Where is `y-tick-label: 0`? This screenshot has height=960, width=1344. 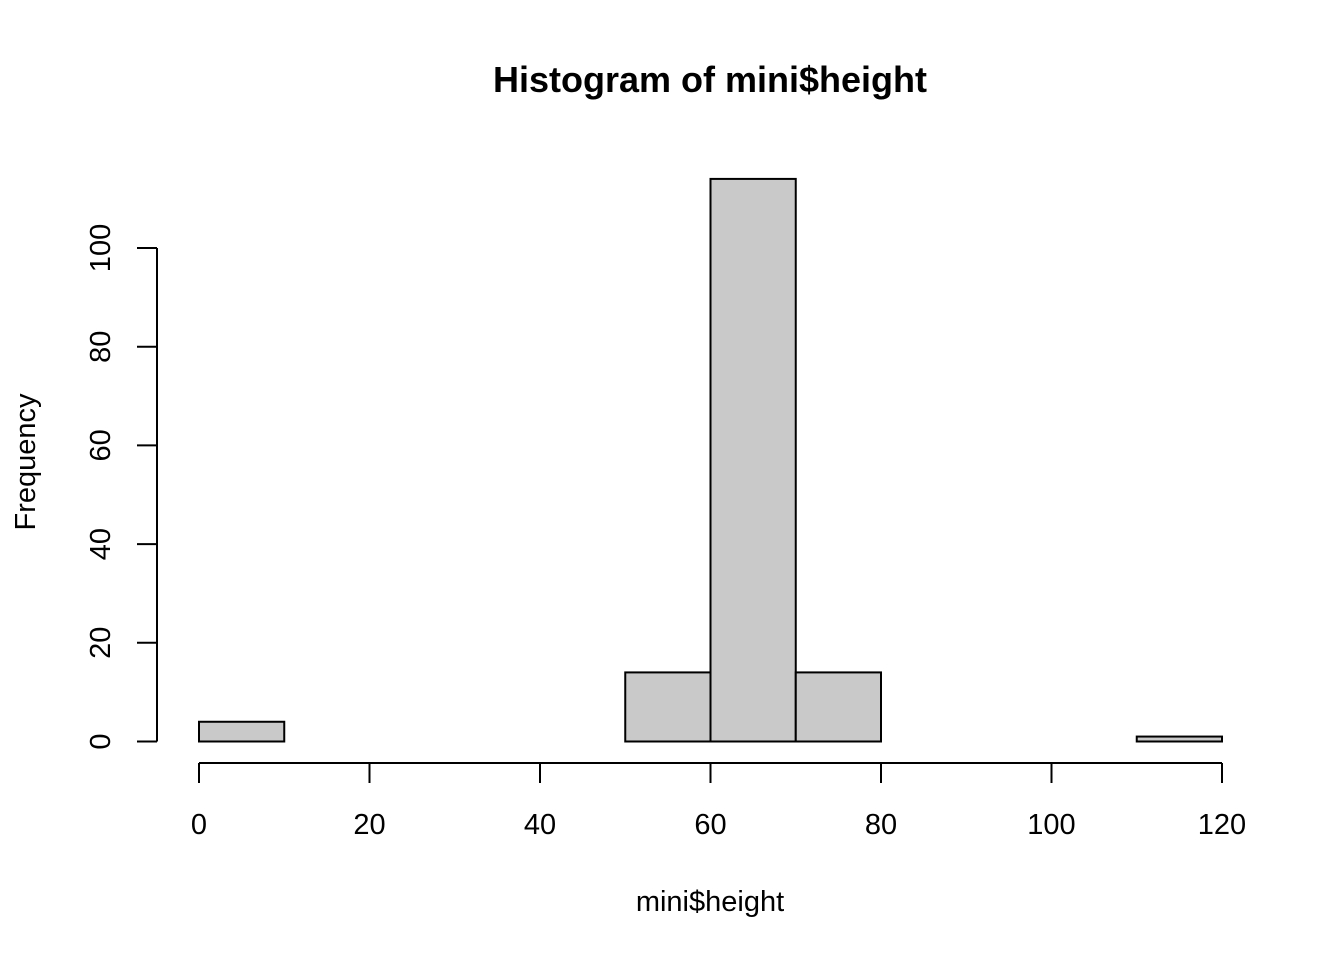
y-tick-label: 0 is located at coordinates (101, 741).